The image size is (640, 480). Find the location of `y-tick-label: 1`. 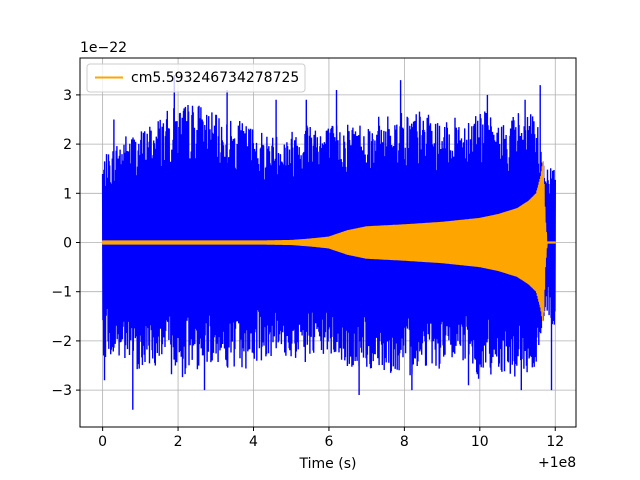

y-tick-label: 1 is located at coordinates (67, 194).